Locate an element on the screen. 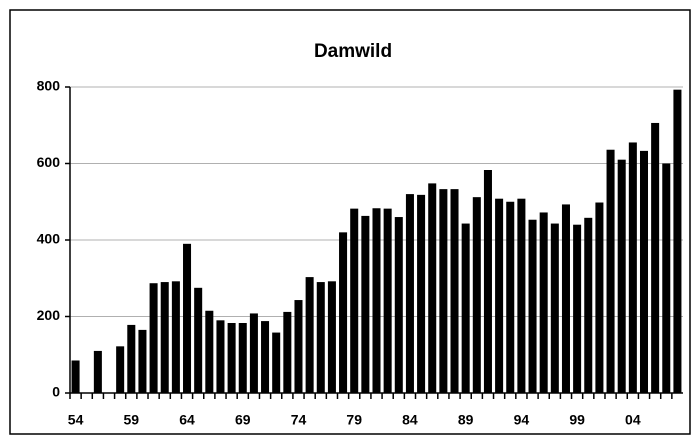  y-tick-label: 800 is located at coordinates (49, 86).